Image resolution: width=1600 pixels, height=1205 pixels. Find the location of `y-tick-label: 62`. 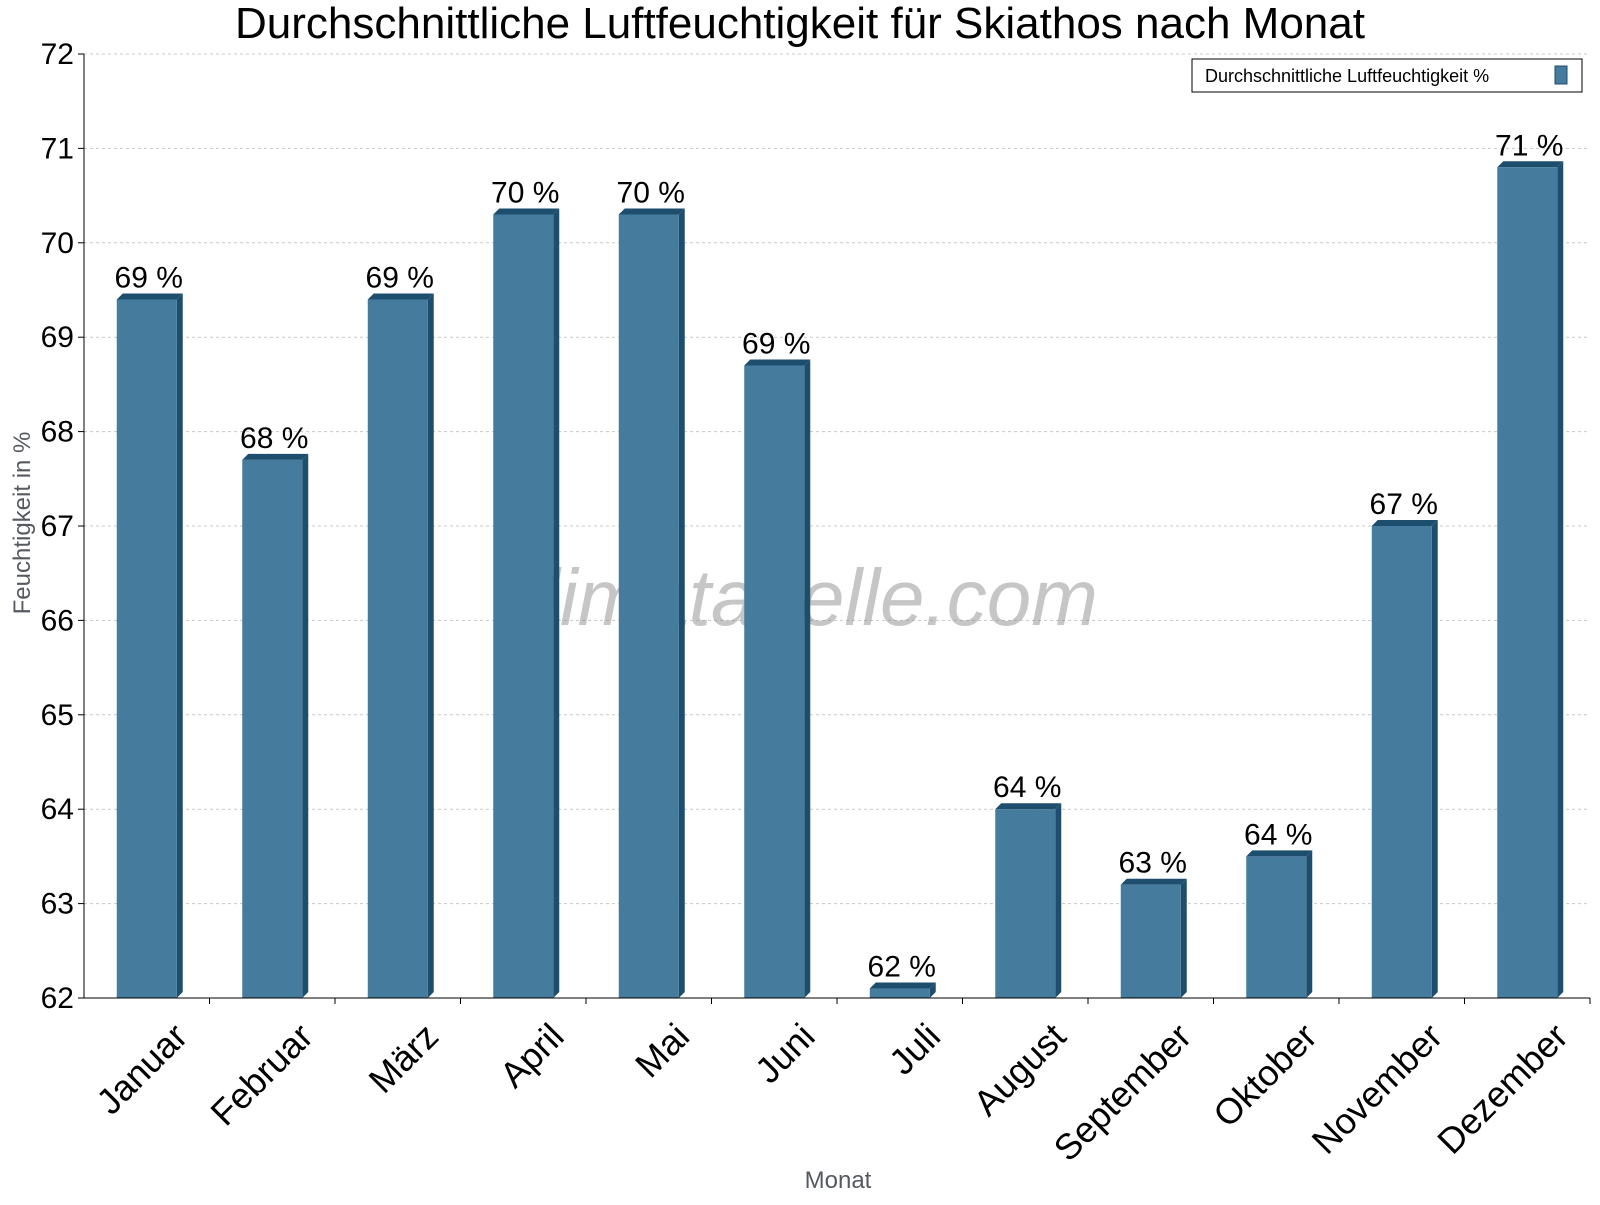

y-tick-label: 62 is located at coordinates (57, 998).